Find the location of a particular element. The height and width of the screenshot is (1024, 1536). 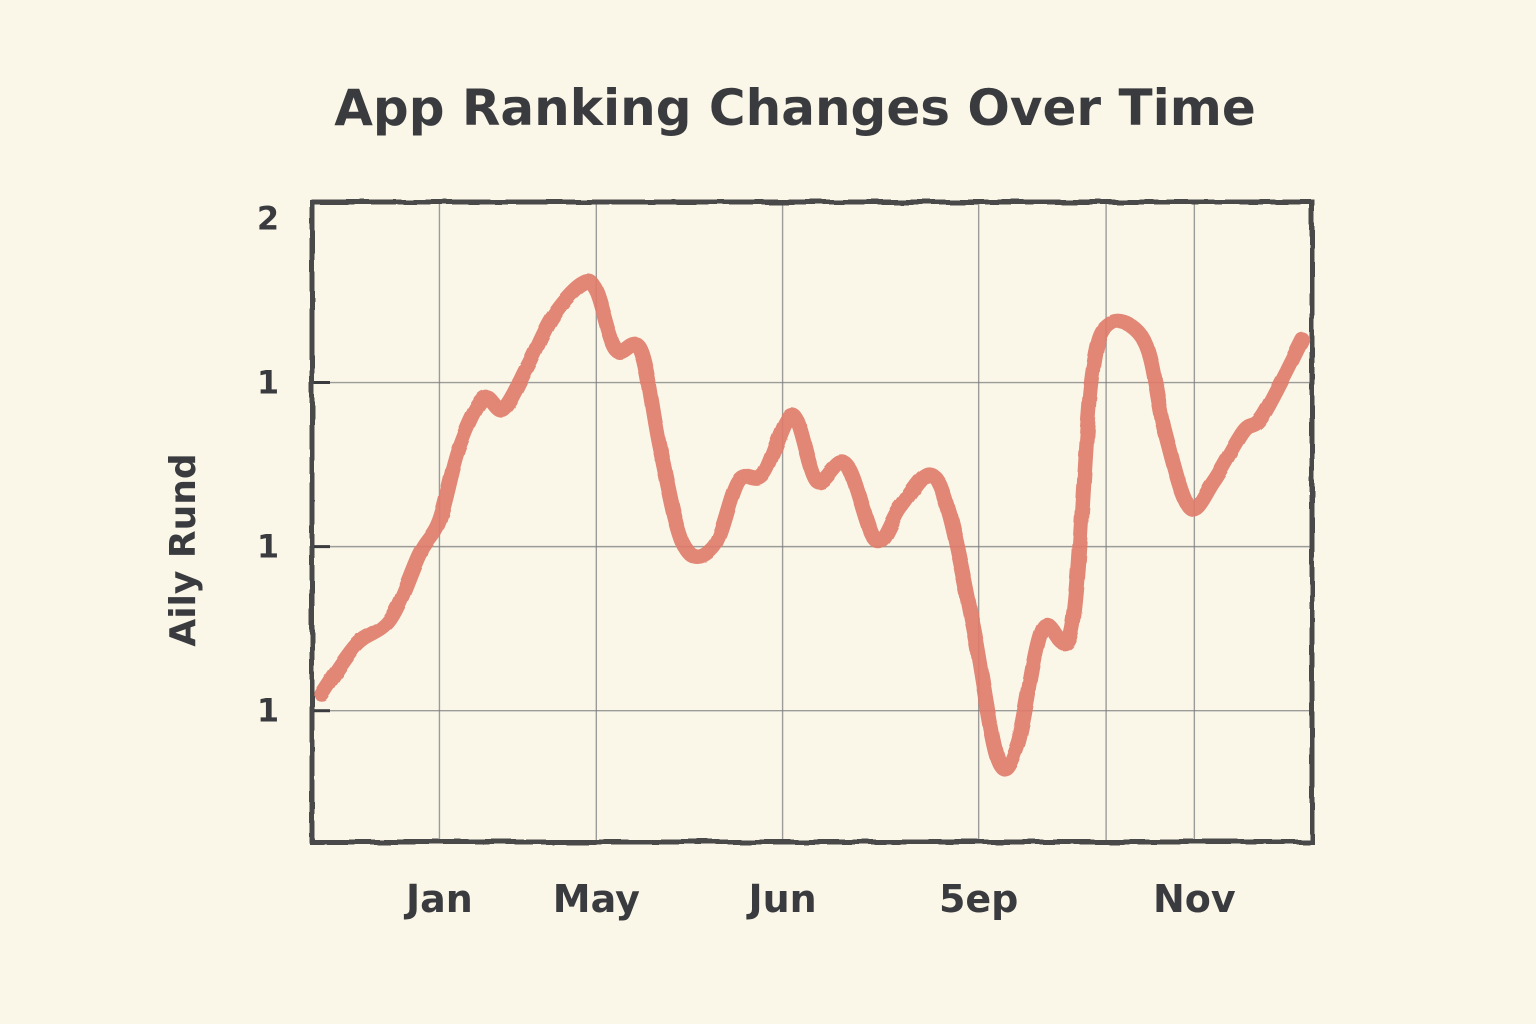

x-tick-label-0: Jan is located at coordinates (438, 899).